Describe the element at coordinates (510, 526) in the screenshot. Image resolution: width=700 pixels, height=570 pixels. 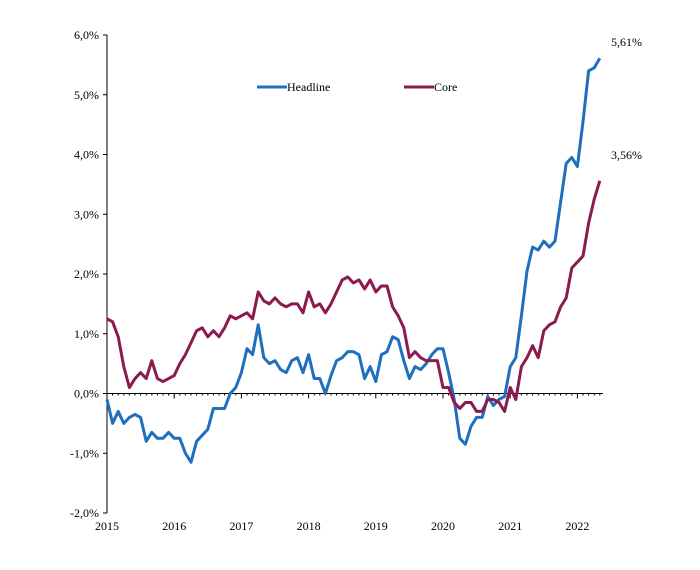
I see `x-tick-label: 2021` at that location.